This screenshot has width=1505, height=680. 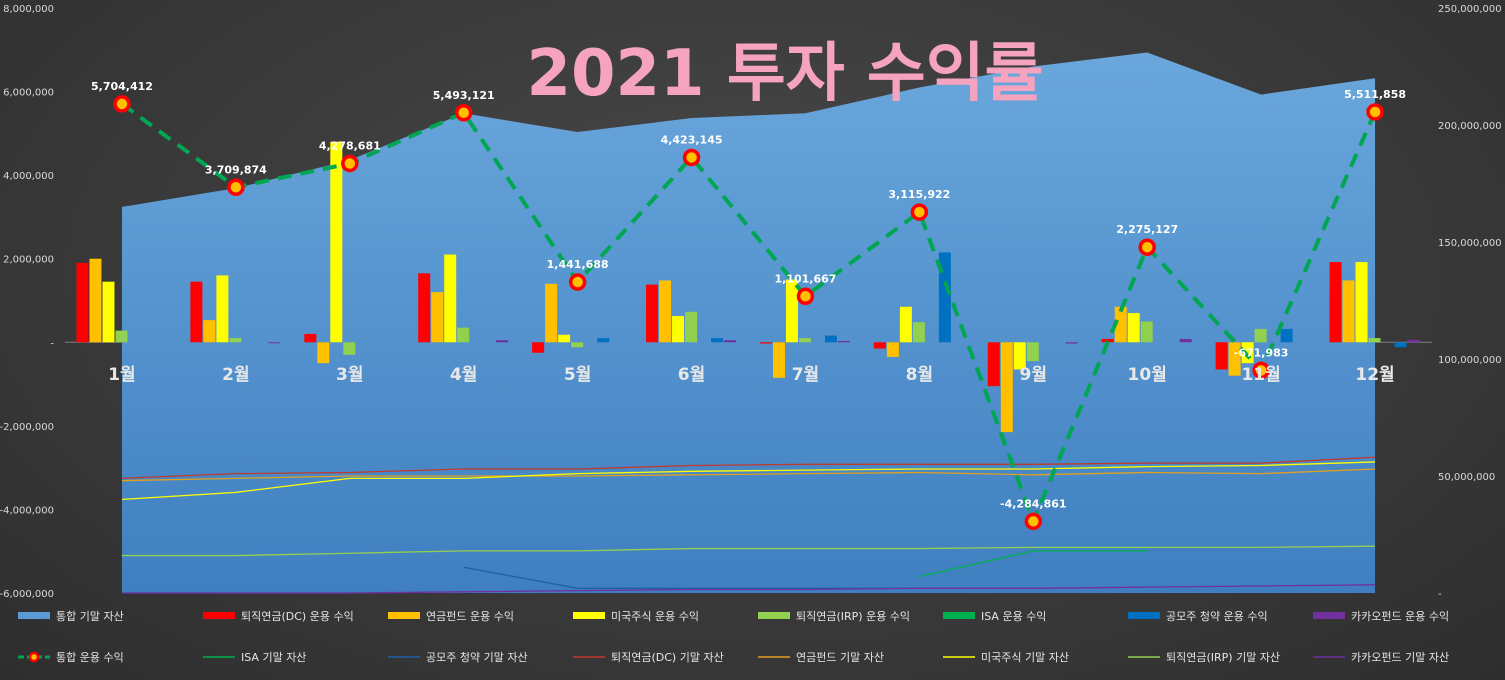 What do you see at coordinates (655, 616) in the screenshot?
I see `legend-label: 미국주식 운용 수익` at bounding box center [655, 616].